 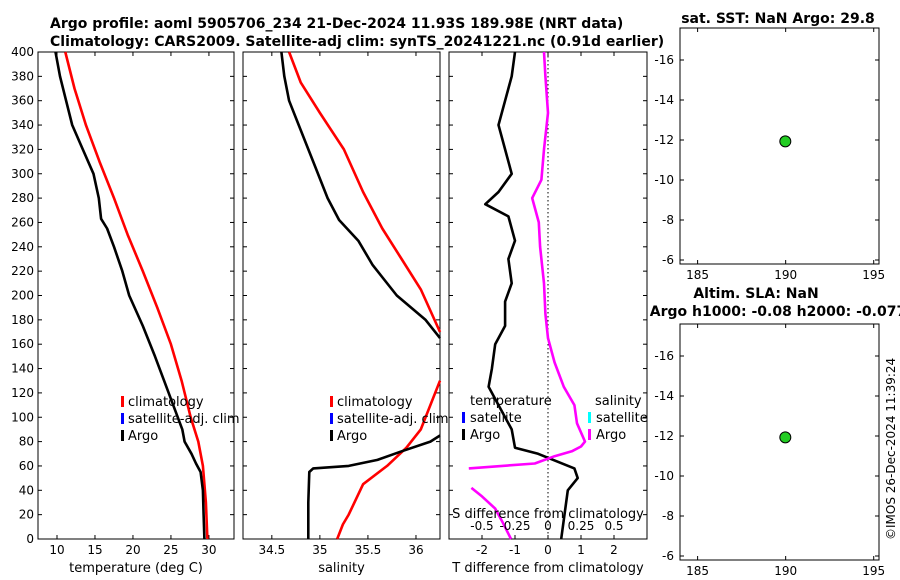 What do you see at coordinates (184, 419) in the screenshot?
I see `temperature-legend-item-1-text: satellite-adj. clim` at bounding box center [184, 419].